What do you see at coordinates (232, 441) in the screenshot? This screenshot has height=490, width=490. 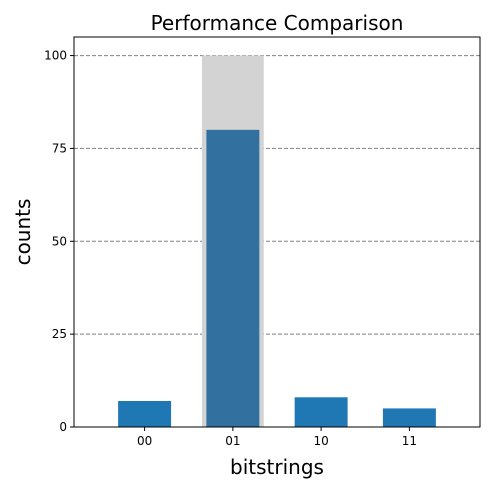 I see `x-tick-label: 01` at bounding box center [232, 441].